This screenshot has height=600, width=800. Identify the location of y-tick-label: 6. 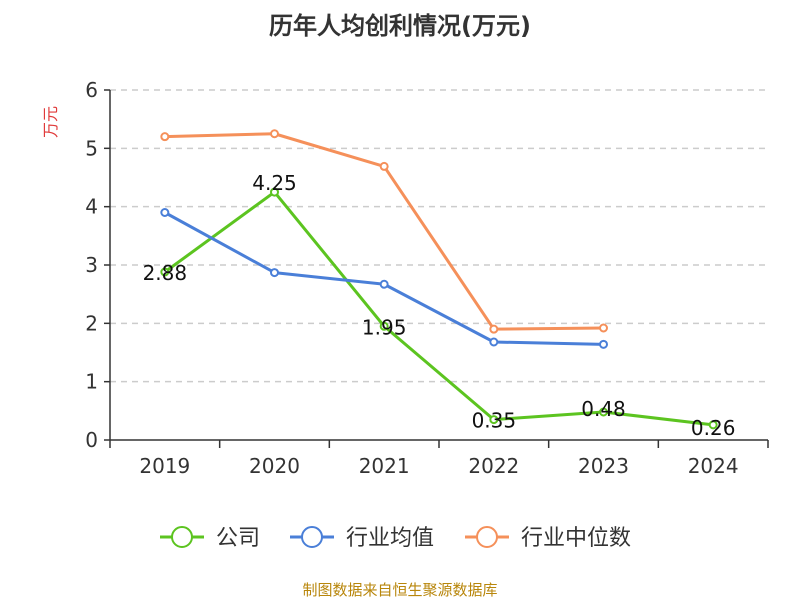
(91, 90).